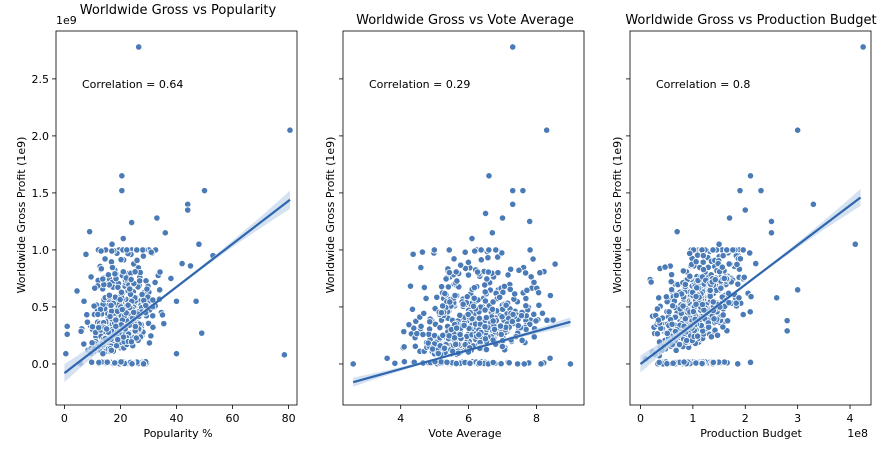 The image size is (889, 453). Describe the element at coordinates (177, 418) in the screenshot. I see `x-tick-label: 40` at that location.